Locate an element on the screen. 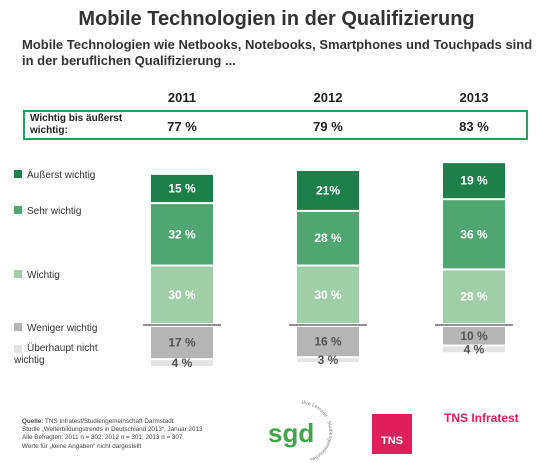 This screenshot has width=553, height=475. bar-label-wichtig-2011: 30 % is located at coordinates (182, 295).